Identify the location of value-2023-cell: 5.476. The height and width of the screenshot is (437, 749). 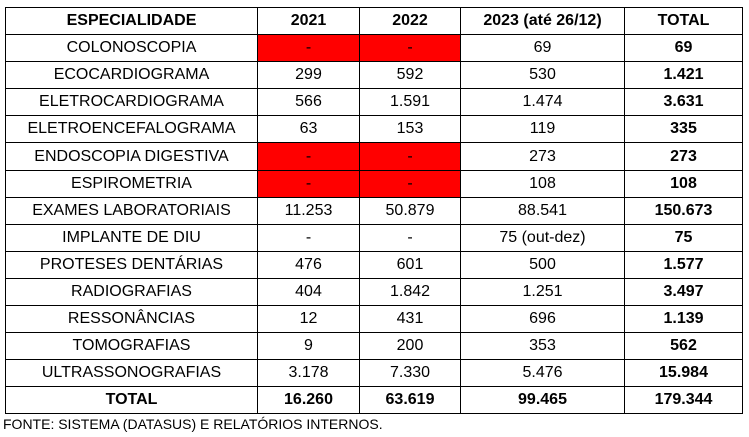
(542, 373).